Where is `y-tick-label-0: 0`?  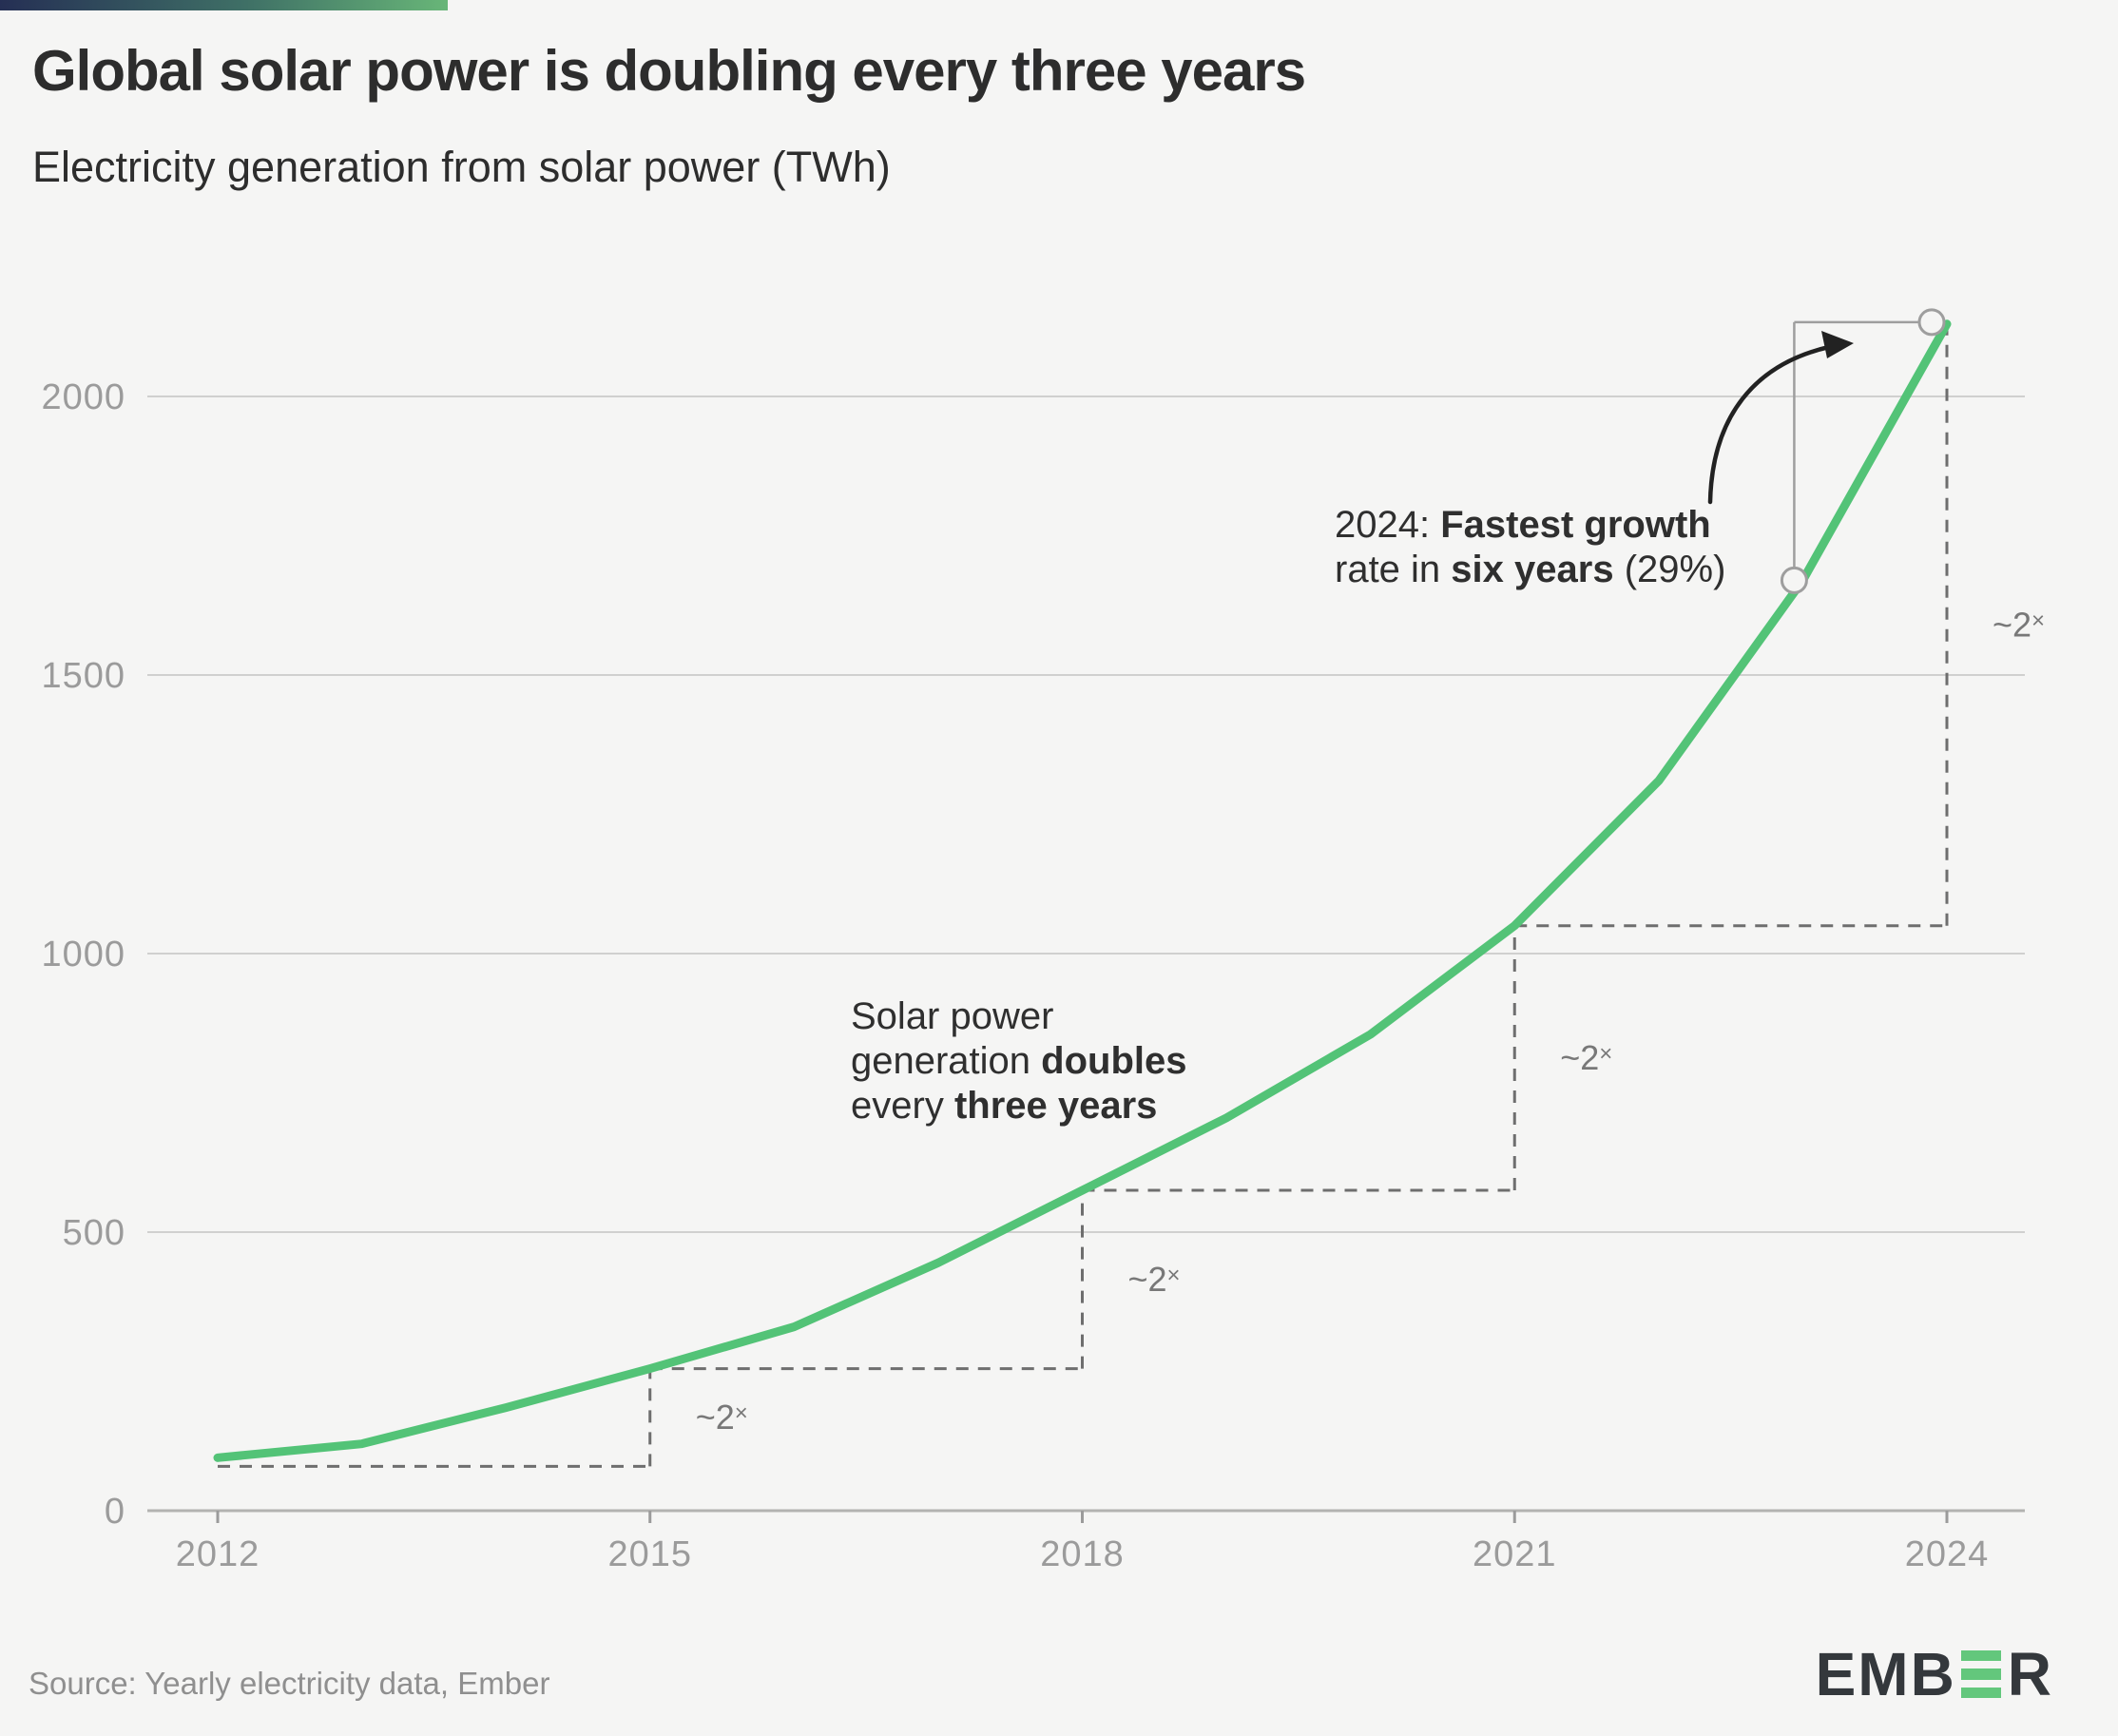
y-tick-label-0: 0 is located at coordinates (115, 1512).